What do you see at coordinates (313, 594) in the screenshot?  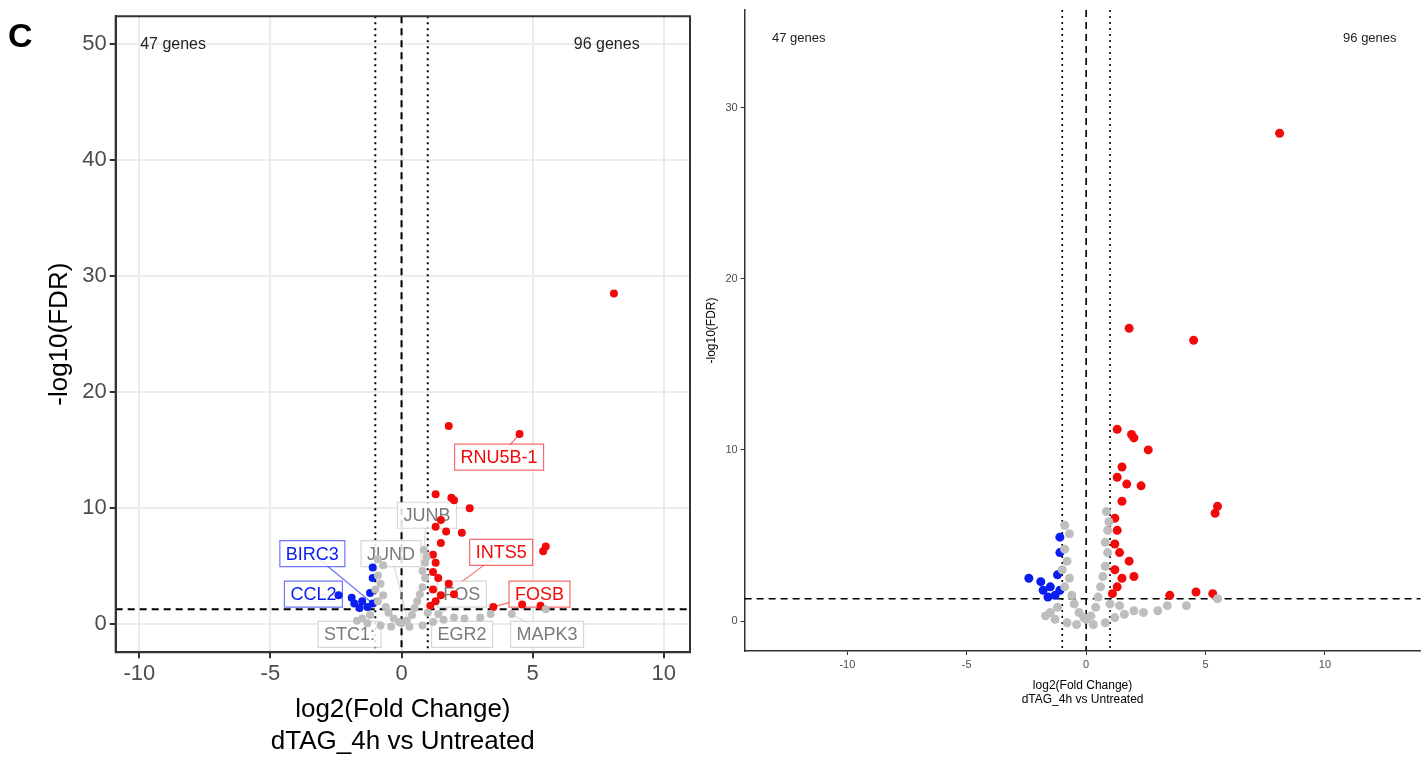 I see `annotation: CCL2` at bounding box center [313, 594].